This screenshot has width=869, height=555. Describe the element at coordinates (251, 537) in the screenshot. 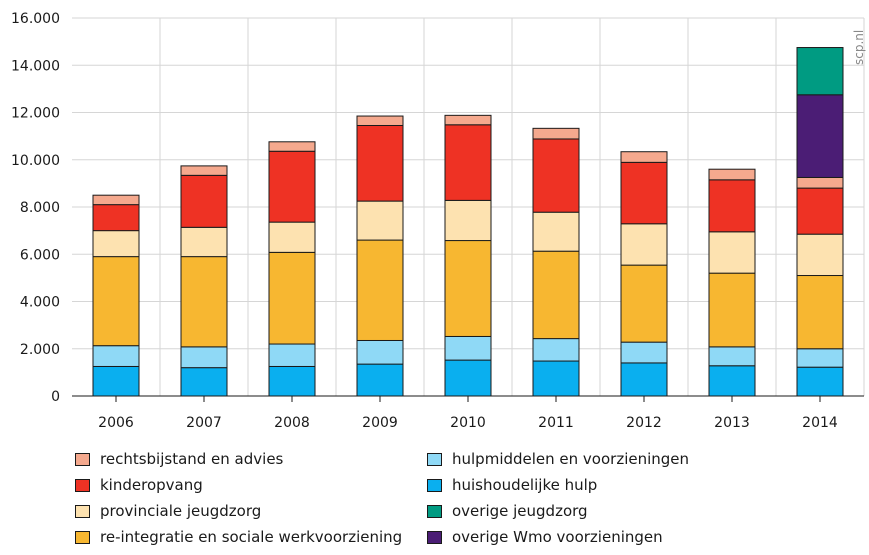

I see `legend-label: re-integratie en sociale werkvoorziening` at that location.